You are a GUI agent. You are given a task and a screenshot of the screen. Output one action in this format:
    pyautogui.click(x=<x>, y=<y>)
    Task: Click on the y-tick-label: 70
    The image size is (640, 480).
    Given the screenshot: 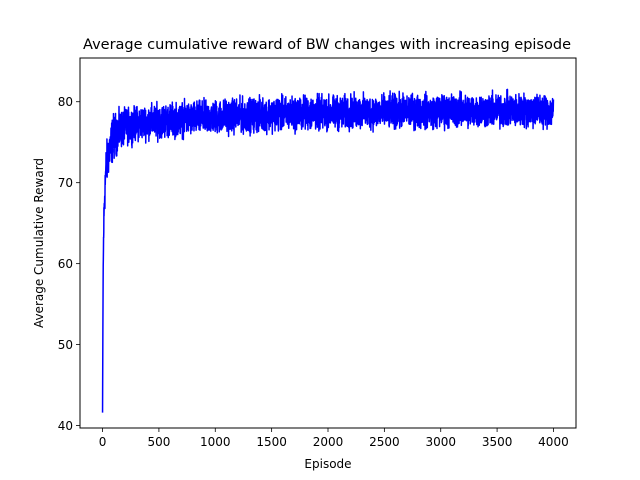 What is the action you would take?
    pyautogui.click(x=65, y=183)
    